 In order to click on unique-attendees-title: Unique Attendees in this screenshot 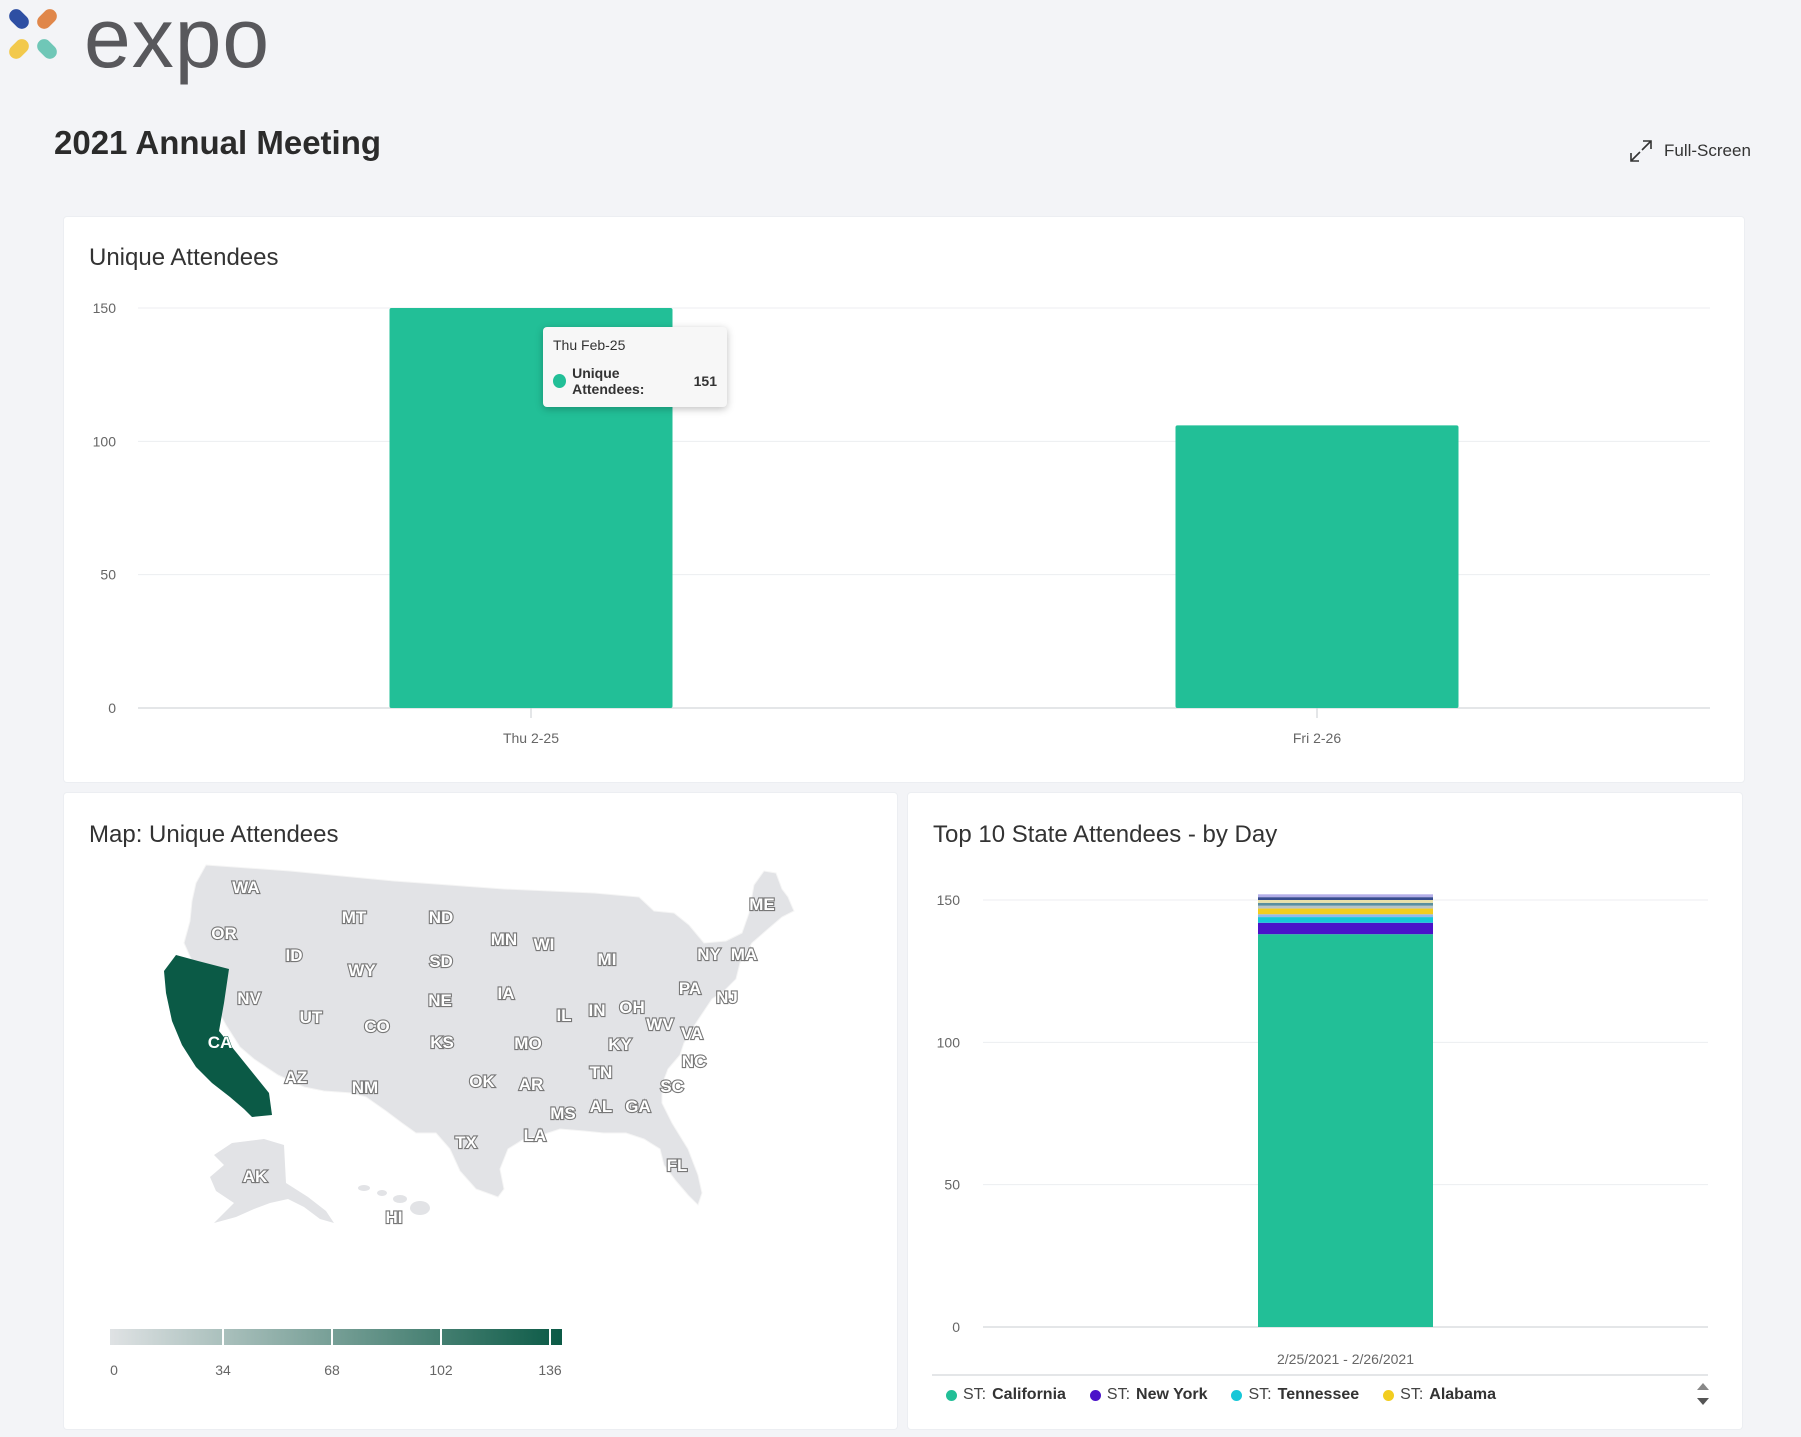, I will do `click(184, 257)`.